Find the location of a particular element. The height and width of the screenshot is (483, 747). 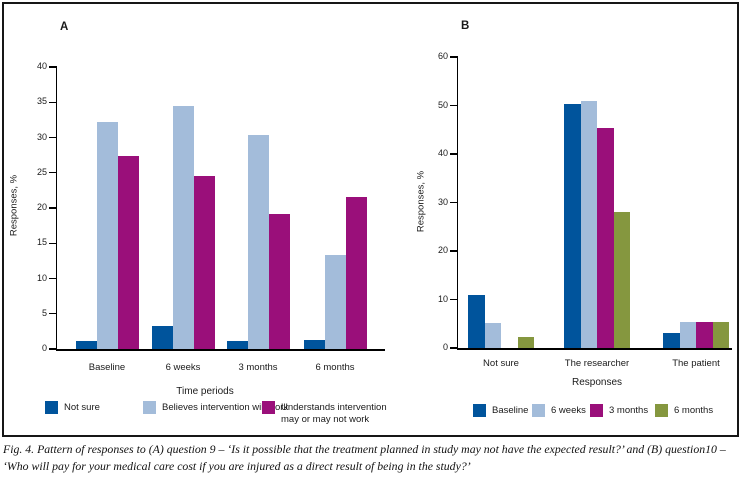

legend-item-not-sure: Not sure is located at coordinates (72, 407).